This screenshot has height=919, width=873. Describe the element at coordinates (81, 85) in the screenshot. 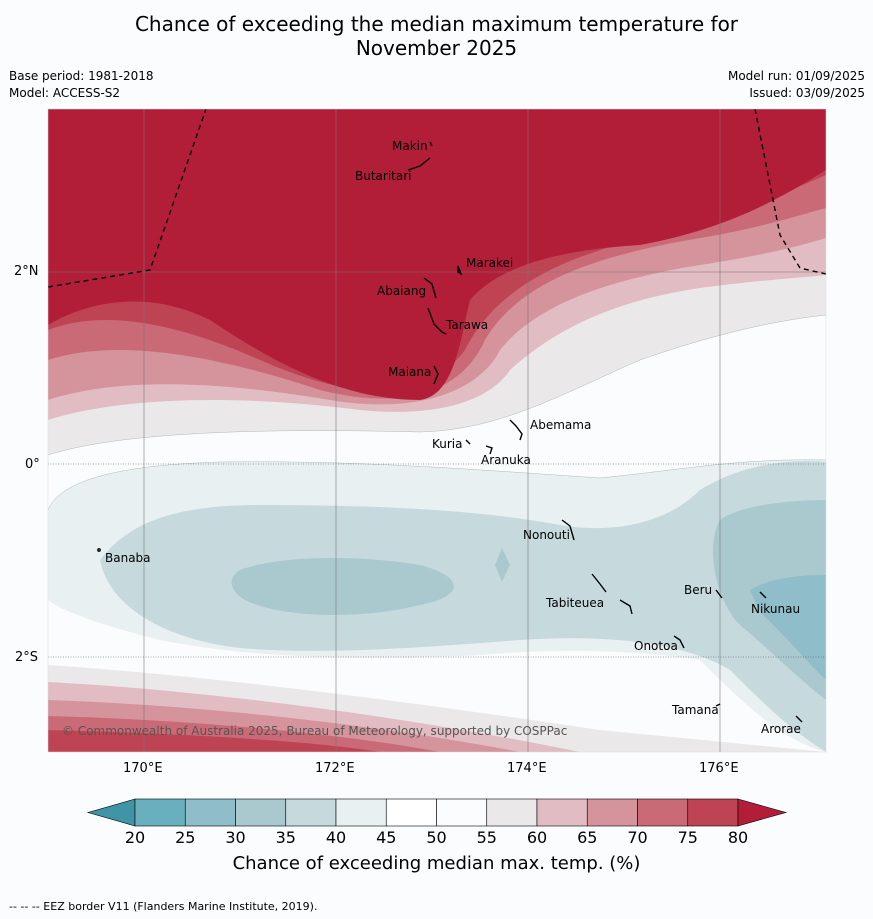

I see `meta-left: Base period: 1981-2018 Model: ACCESS-S2` at that location.